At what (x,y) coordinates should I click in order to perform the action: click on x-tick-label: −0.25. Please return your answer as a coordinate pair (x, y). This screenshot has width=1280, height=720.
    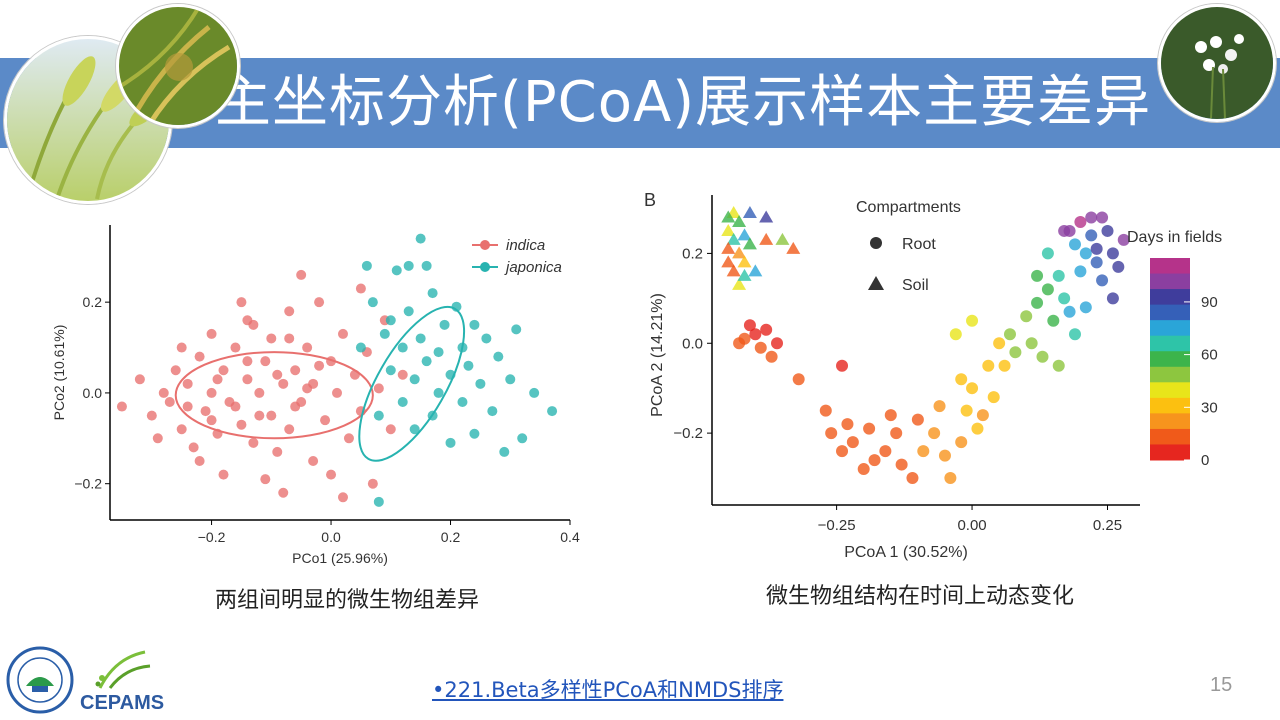
    Looking at the image, I should click on (837, 525).